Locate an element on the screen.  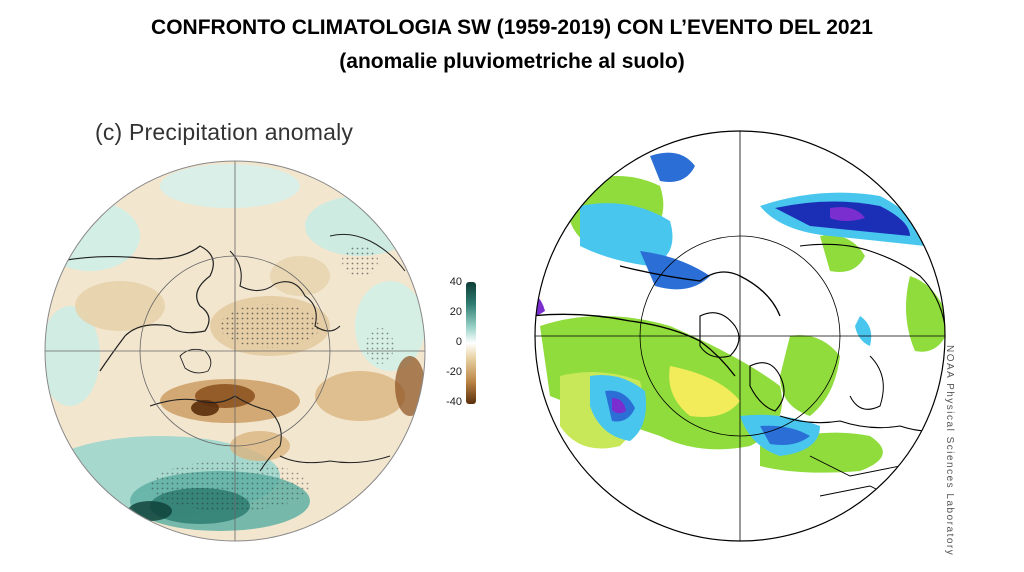
noaa-credit-label: NOAA Physical Sciences Laboratory is located at coordinates (949, 451).